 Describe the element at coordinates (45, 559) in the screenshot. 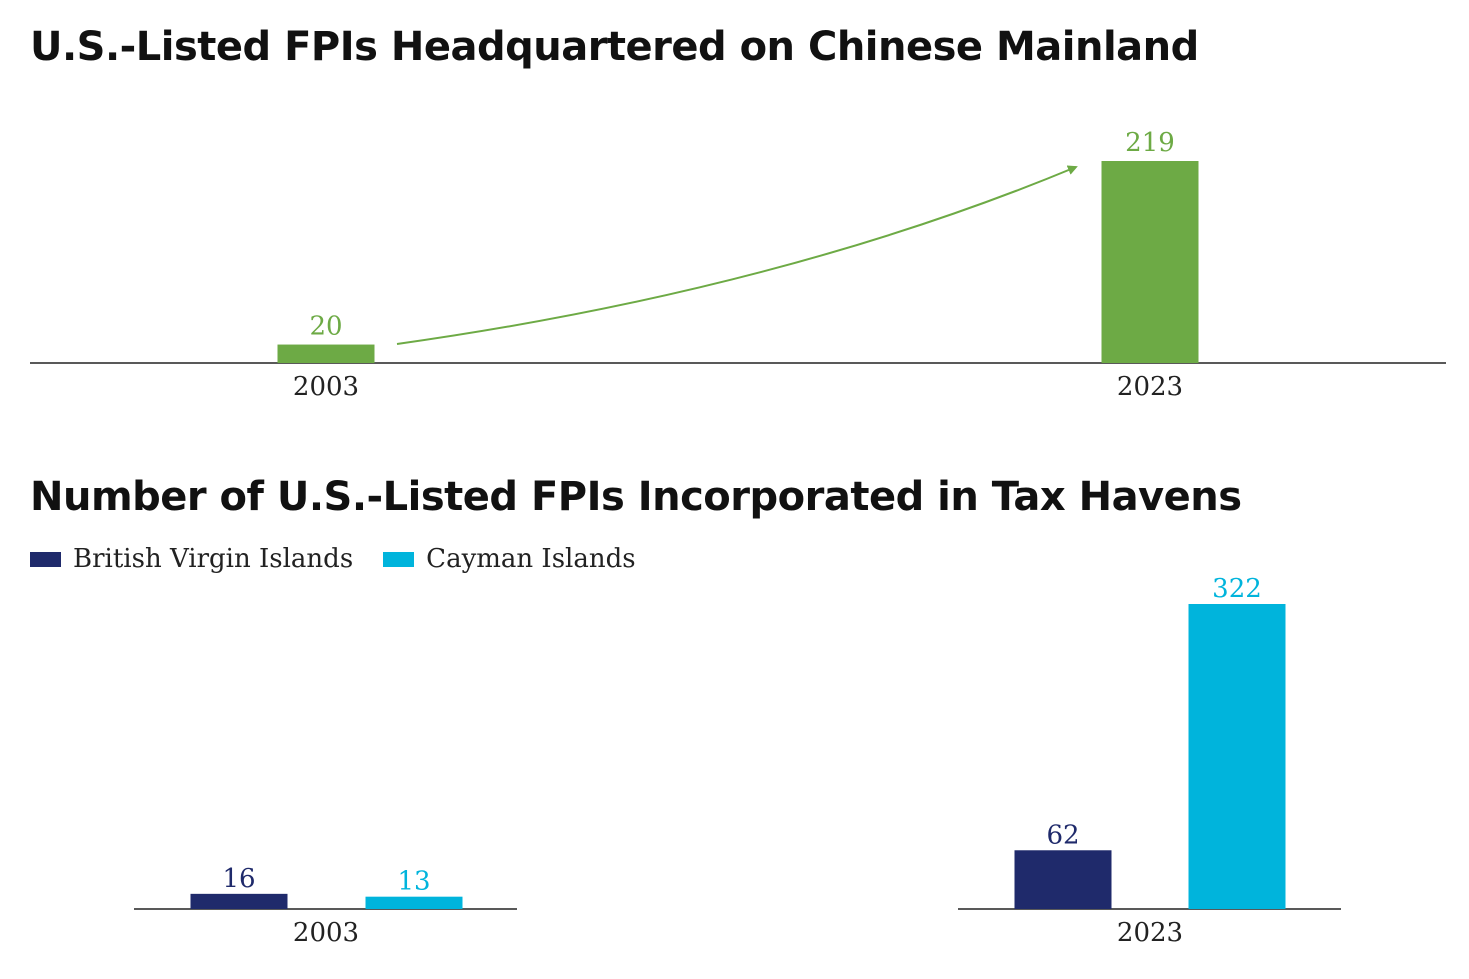

I see `legend-swatch-bvi` at that location.